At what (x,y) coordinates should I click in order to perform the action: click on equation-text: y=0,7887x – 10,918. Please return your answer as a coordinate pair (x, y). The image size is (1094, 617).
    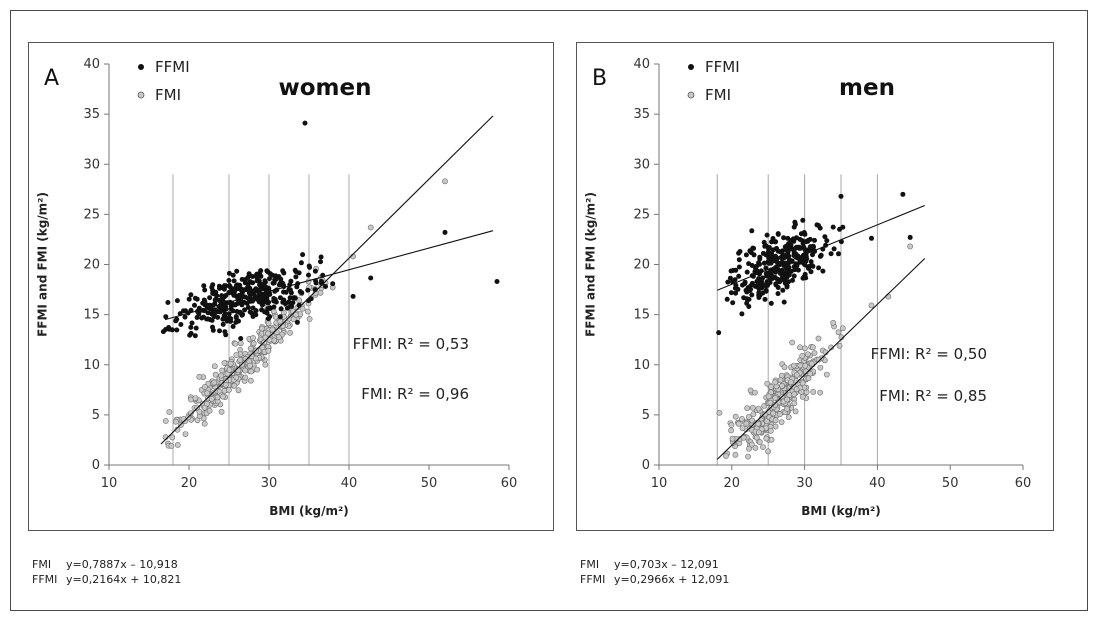
    Looking at the image, I should click on (122, 564).